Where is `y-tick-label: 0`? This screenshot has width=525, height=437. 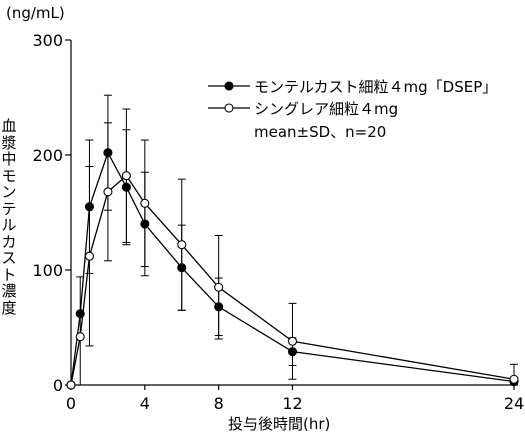 y-tick-label: 0 is located at coordinates (58, 385).